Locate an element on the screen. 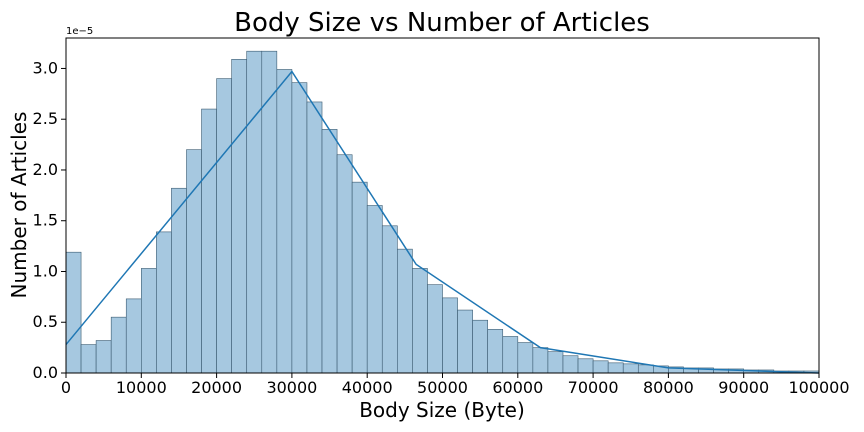  y-axis-label: Number of Articles is located at coordinates (19, 205).